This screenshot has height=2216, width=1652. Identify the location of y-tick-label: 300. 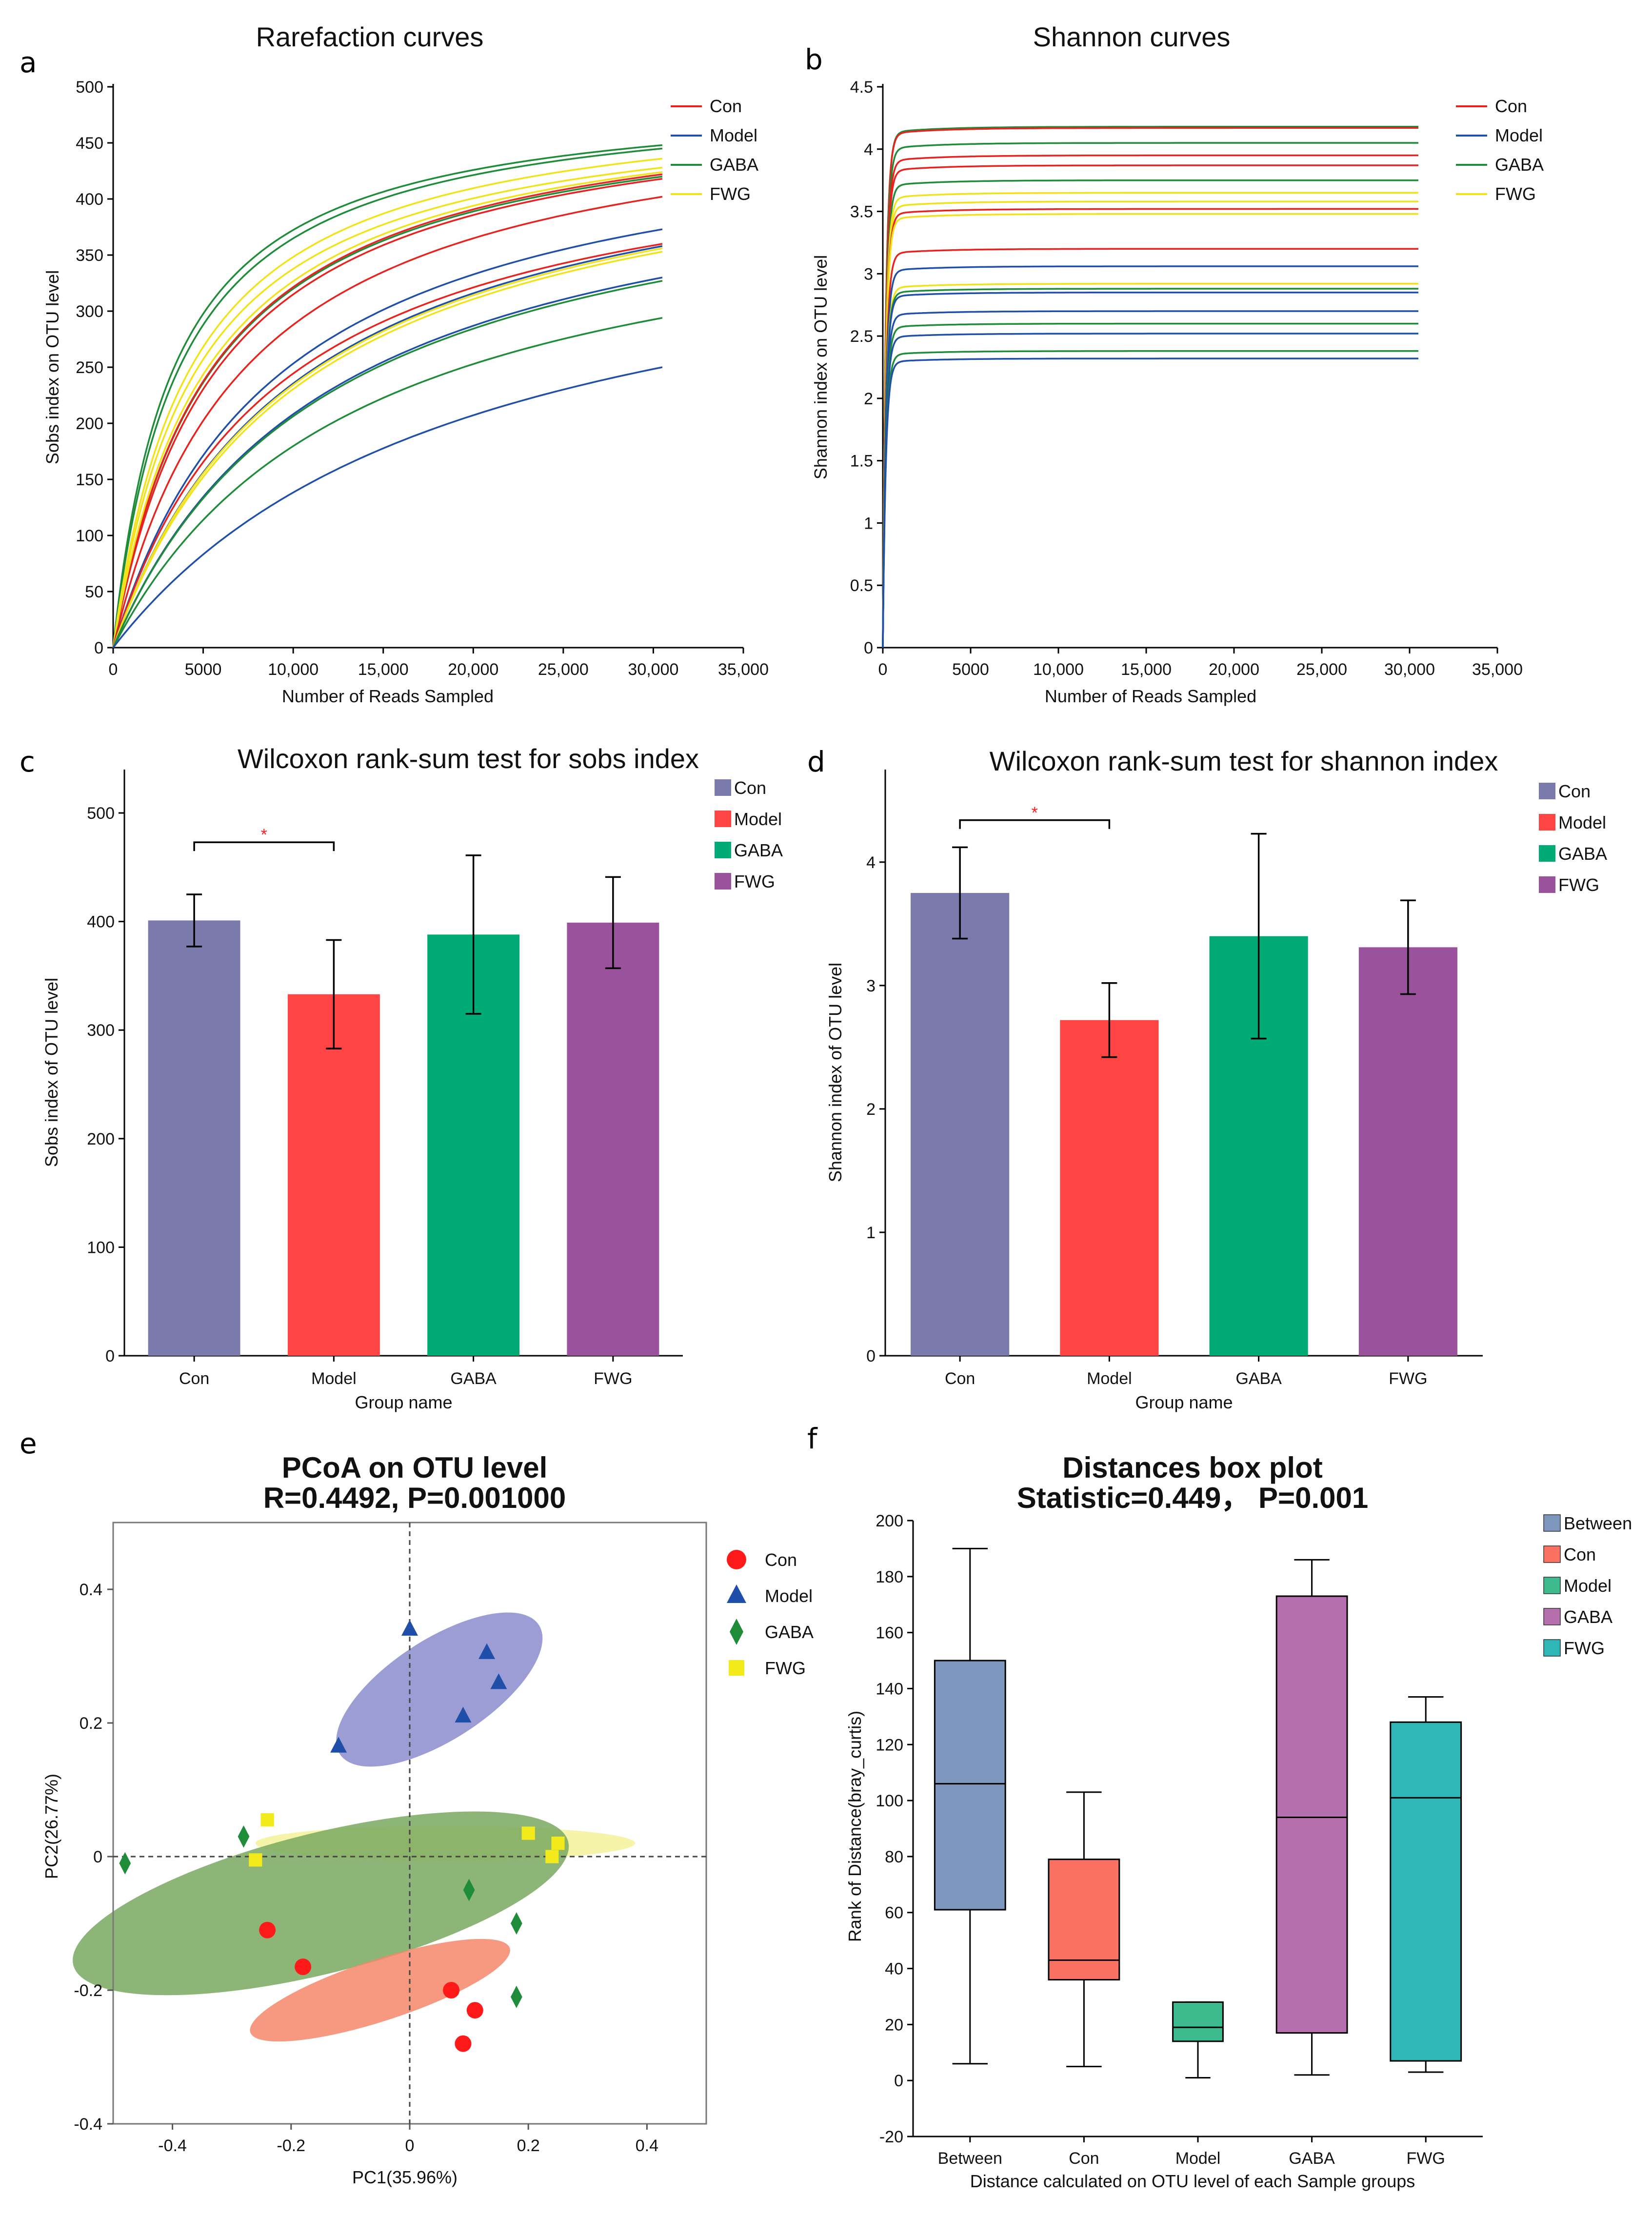
(101, 1030).